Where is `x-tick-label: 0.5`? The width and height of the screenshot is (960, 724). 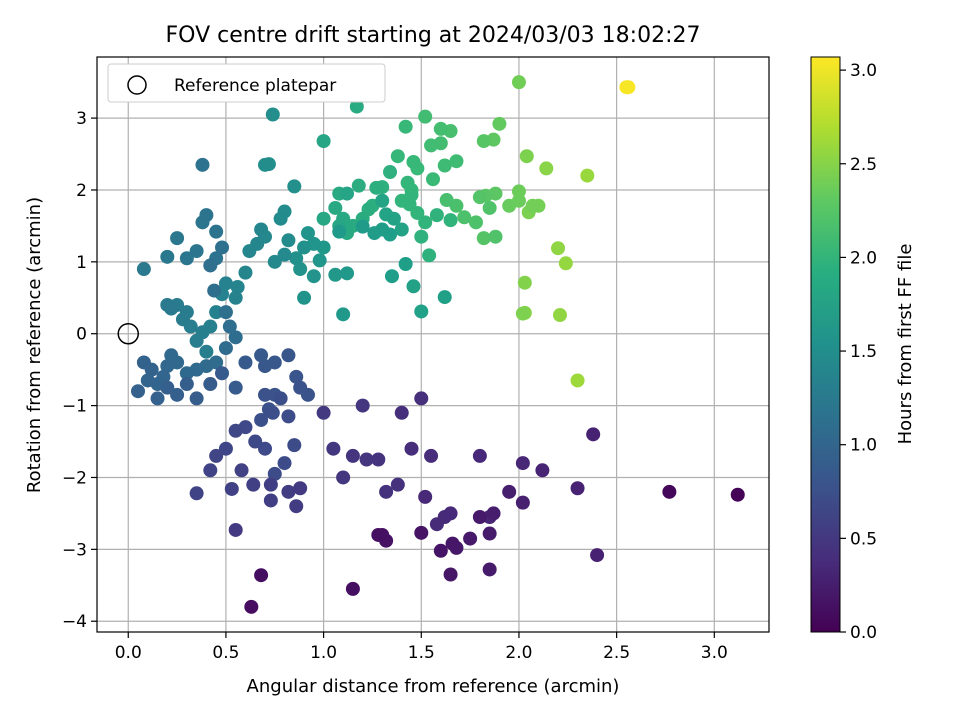
x-tick-label: 0.5 is located at coordinates (225, 653).